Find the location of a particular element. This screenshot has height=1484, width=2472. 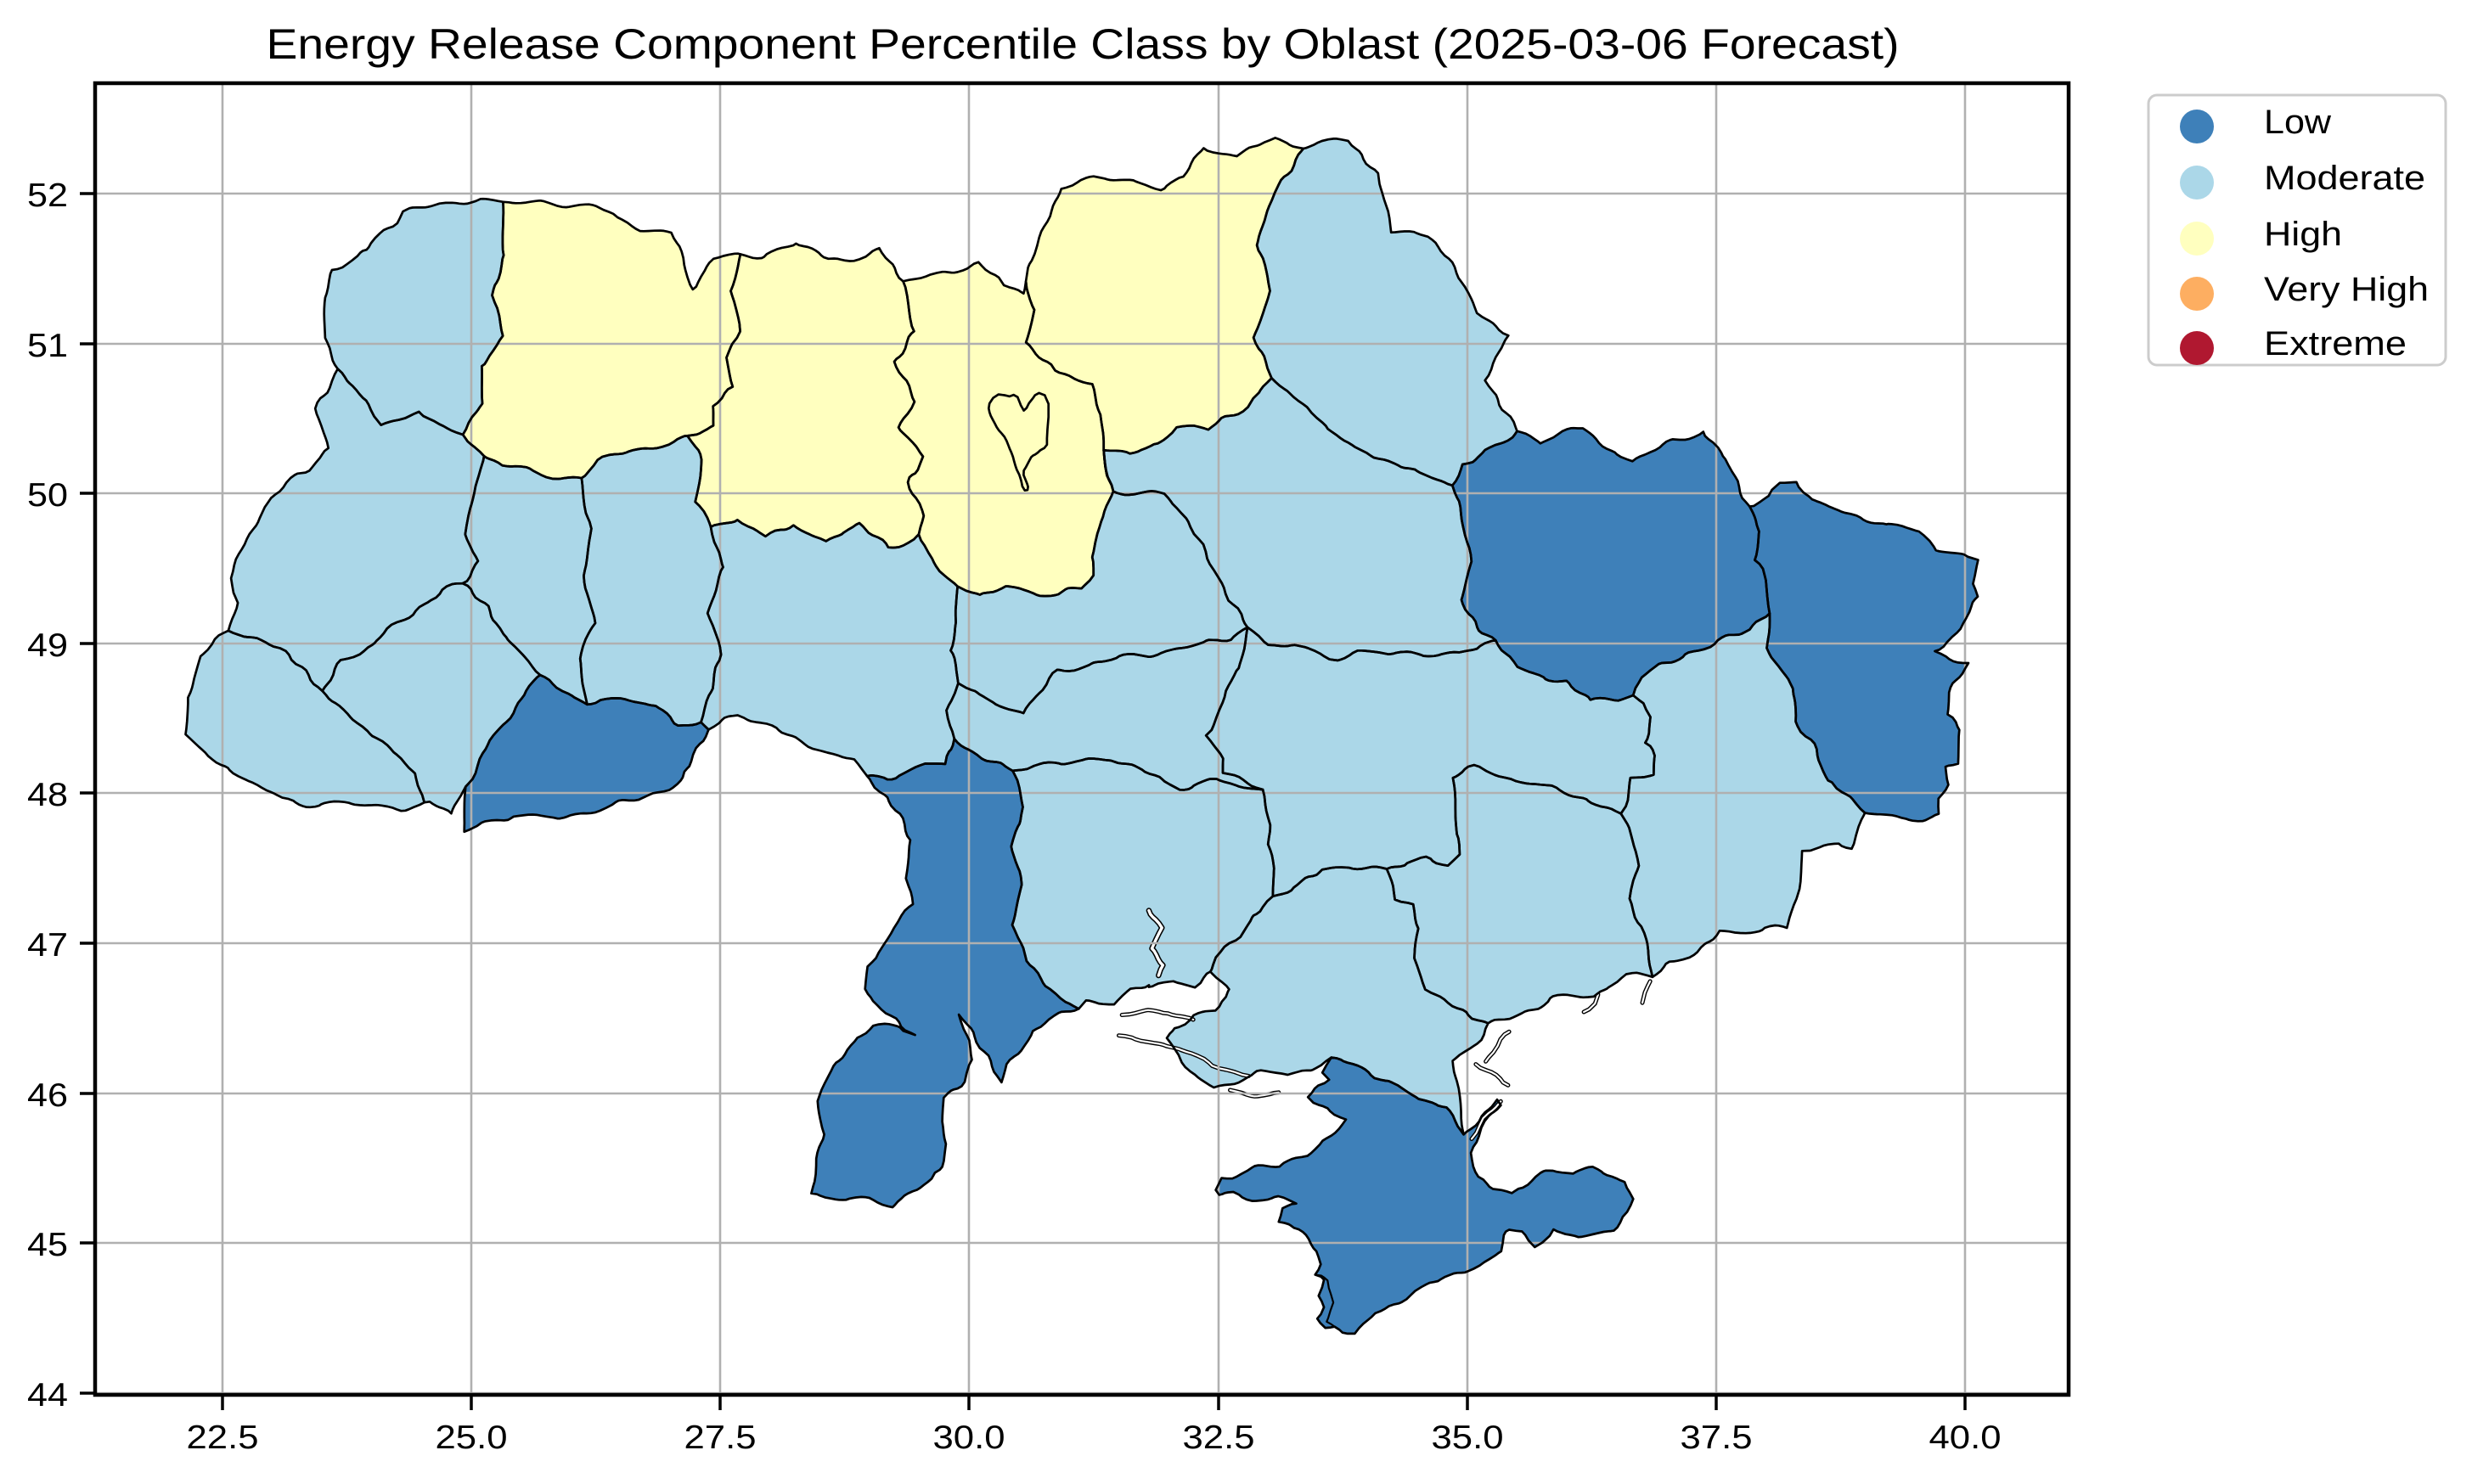

svg-text: 45 is located at coordinates (47, 1245).